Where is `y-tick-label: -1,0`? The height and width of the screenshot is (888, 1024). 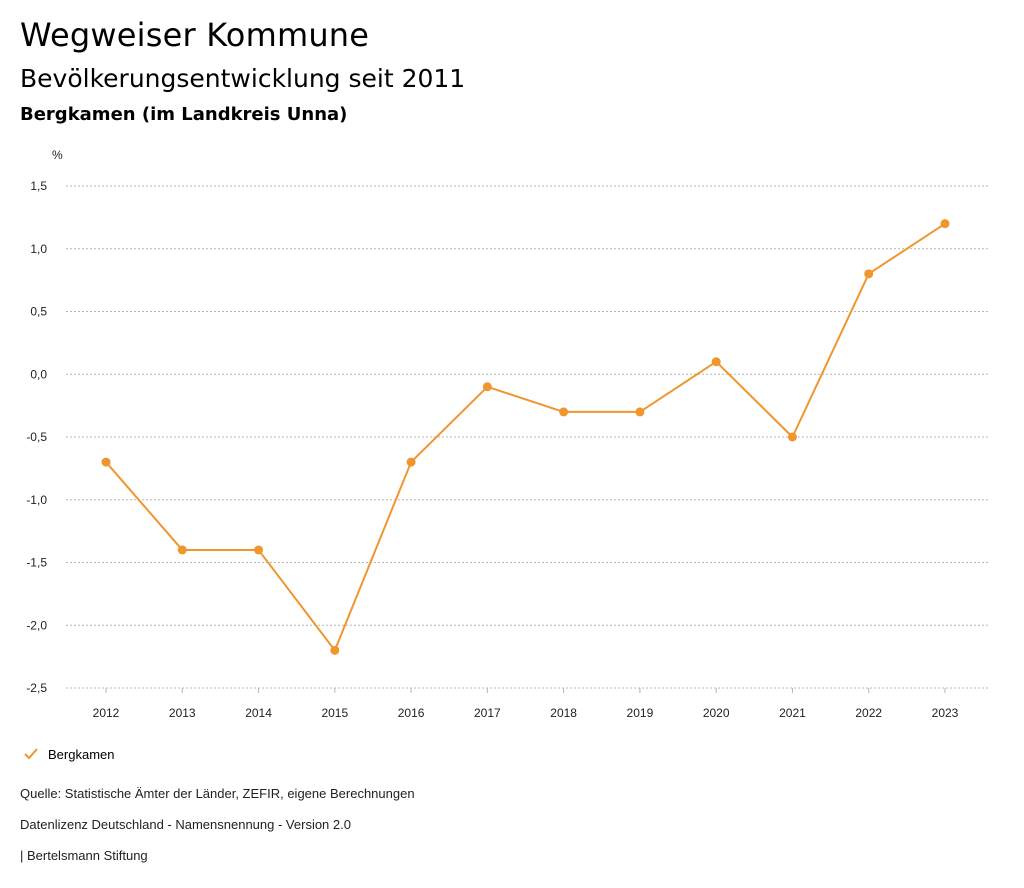 y-tick-label: -1,0 is located at coordinates (36, 500).